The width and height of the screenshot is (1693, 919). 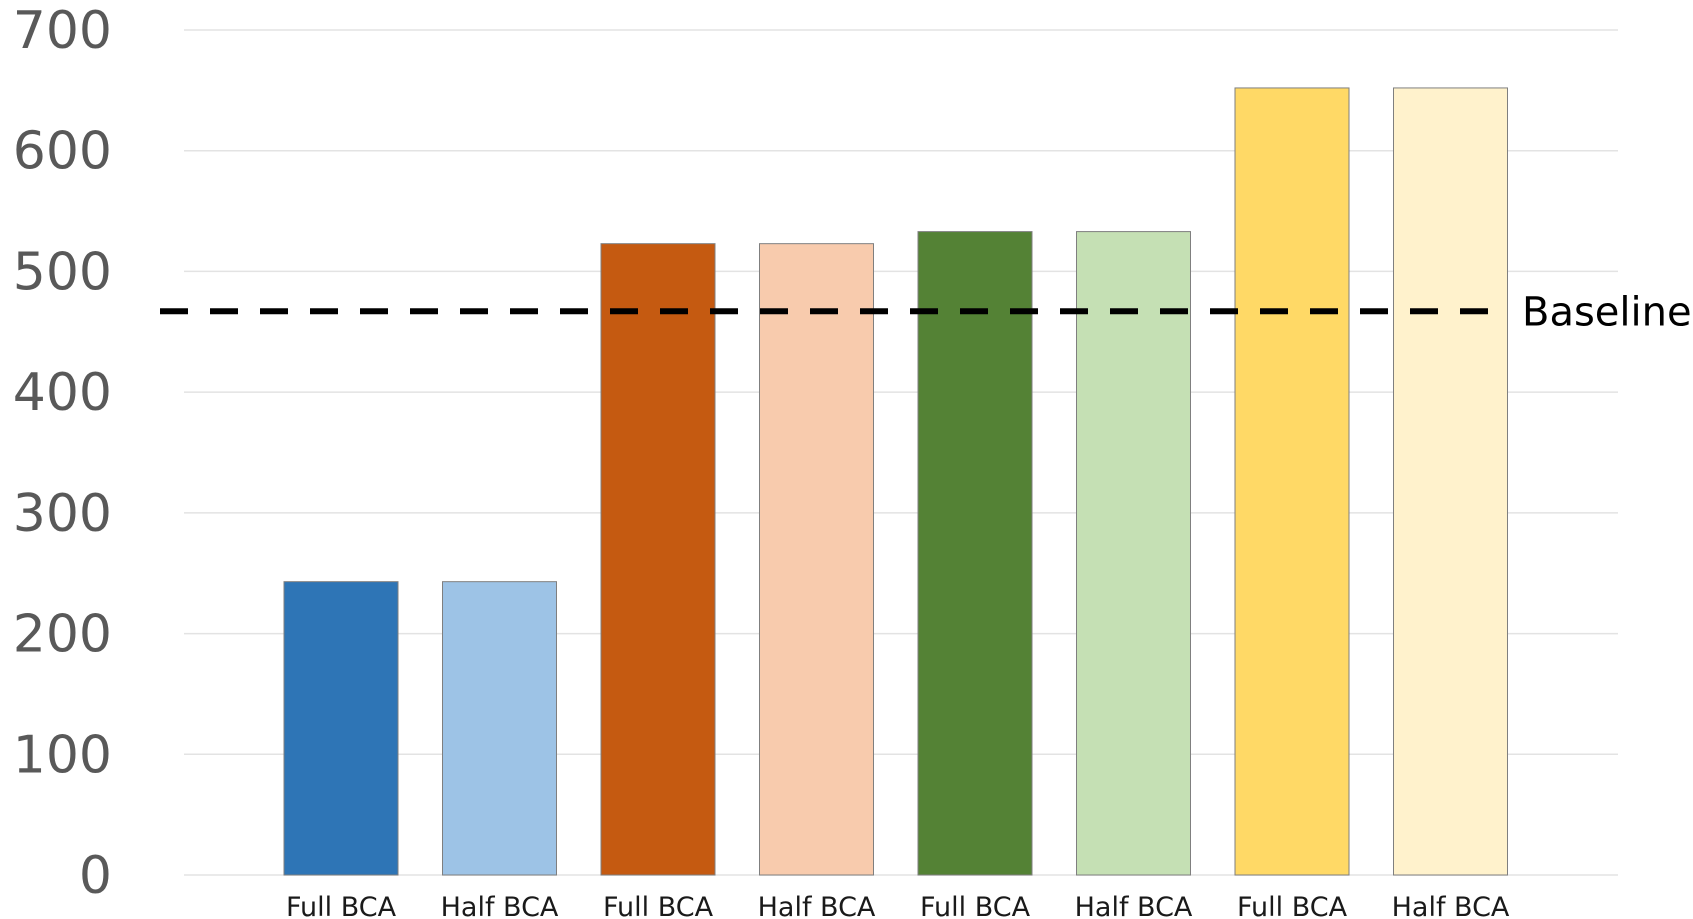 What do you see at coordinates (62, 635) in the screenshot?
I see `y-tick-label-200: 200` at bounding box center [62, 635].